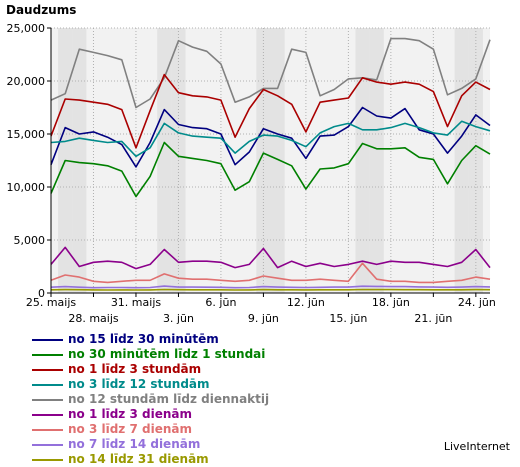  Describe the element at coordinates (178, 318) in the screenshot. I see `x-tick-label: 3. jūn` at that location.